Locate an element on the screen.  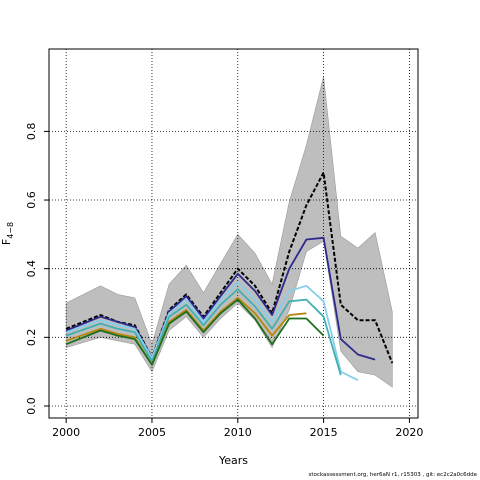
x-axis-title: Years is located at coordinates (233, 460).